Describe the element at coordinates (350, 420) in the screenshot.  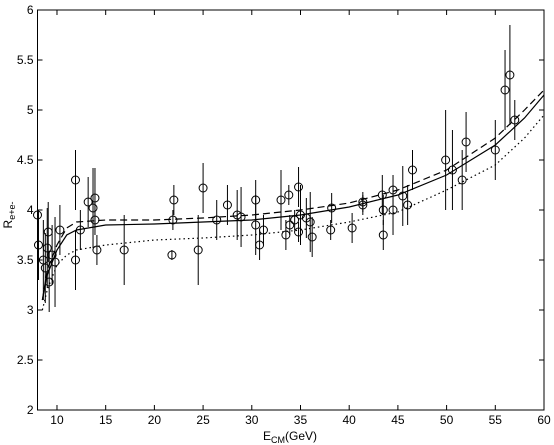
I see `x-tick-label: 40` at that location.